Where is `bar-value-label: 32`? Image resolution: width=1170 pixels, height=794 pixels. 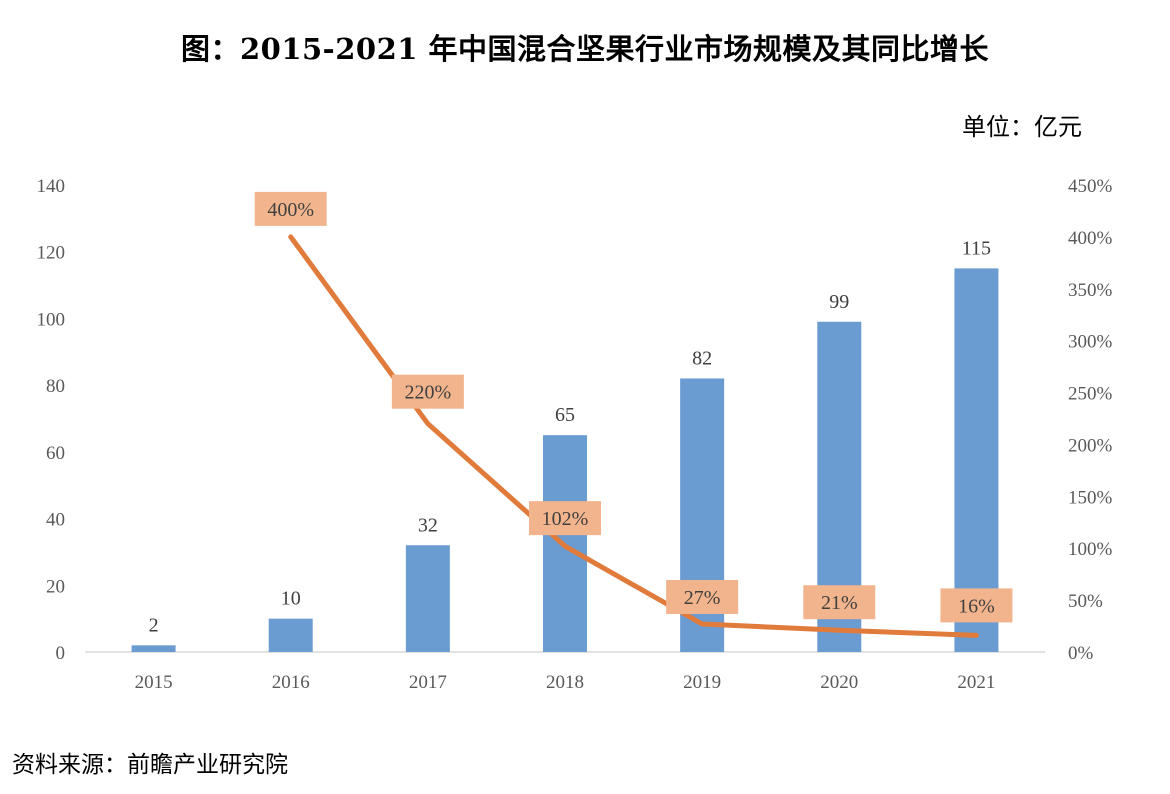
bar-value-label: 32 is located at coordinates (428, 525).